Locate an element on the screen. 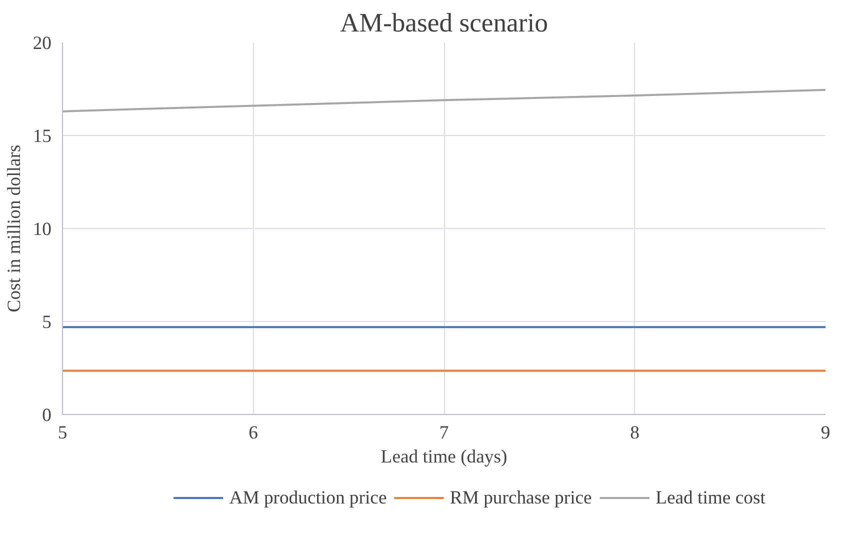 This screenshot has width=861, height=542. x-tick-label: 8 is located at coordinates (635, 433).